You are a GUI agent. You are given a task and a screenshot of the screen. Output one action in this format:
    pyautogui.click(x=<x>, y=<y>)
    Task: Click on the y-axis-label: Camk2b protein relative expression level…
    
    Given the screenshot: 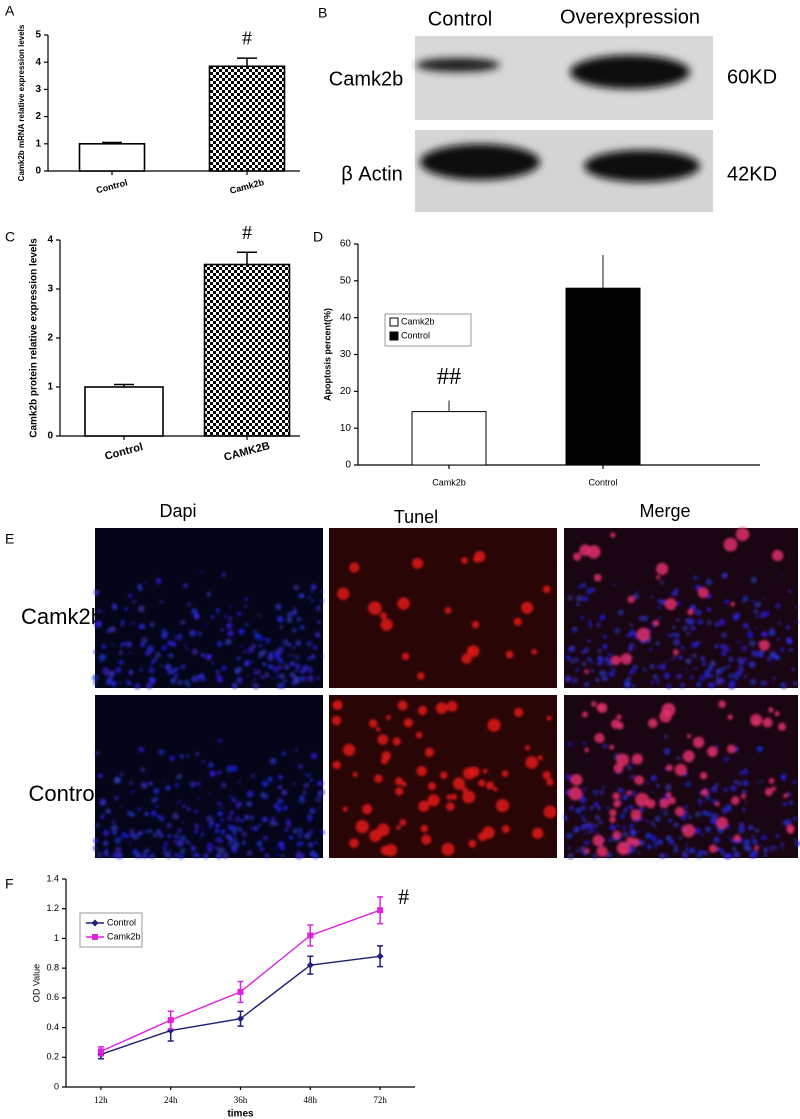 What is the action you would take?
    pyautogui.click(x=34, y=338)
    